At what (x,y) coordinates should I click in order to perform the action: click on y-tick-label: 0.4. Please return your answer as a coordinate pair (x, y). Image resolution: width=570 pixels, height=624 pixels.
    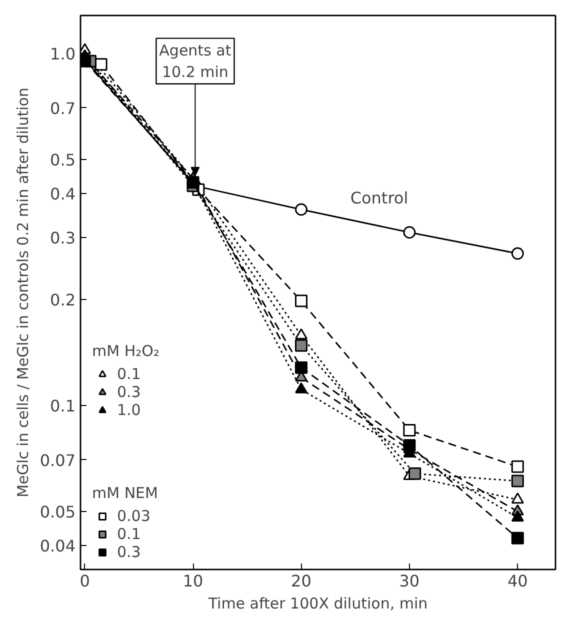
    Looking at the image, I should click on (63, 194).